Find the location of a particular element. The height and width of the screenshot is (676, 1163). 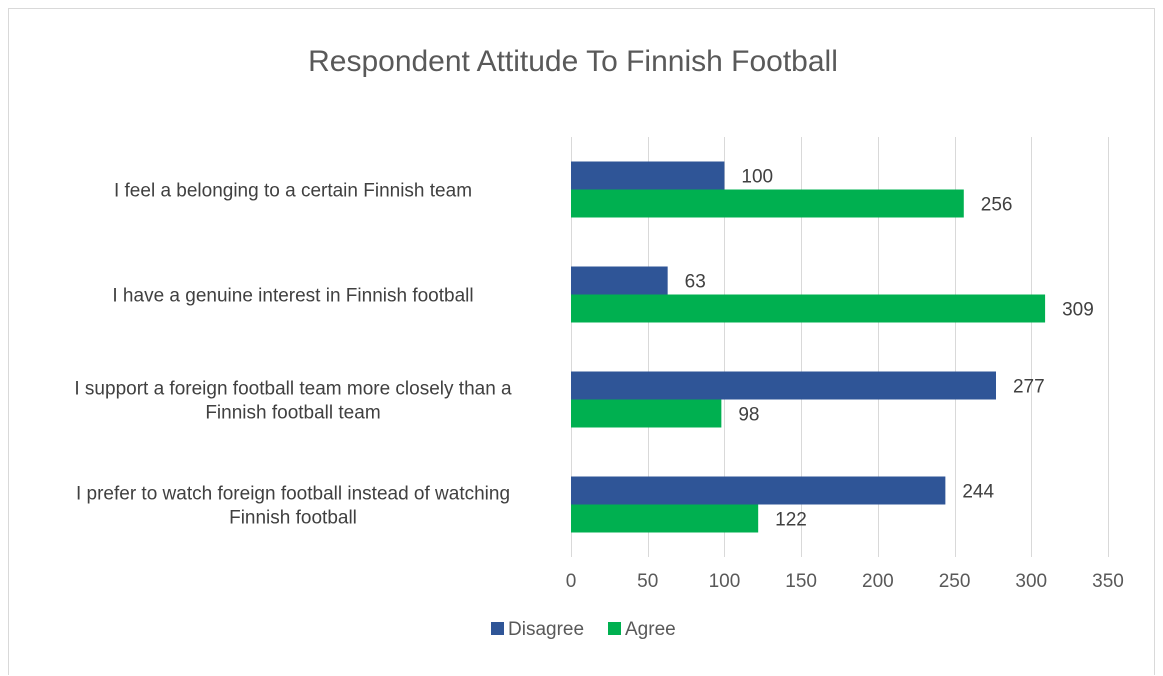

data-label: 100 is located at coordinates (757, 177).